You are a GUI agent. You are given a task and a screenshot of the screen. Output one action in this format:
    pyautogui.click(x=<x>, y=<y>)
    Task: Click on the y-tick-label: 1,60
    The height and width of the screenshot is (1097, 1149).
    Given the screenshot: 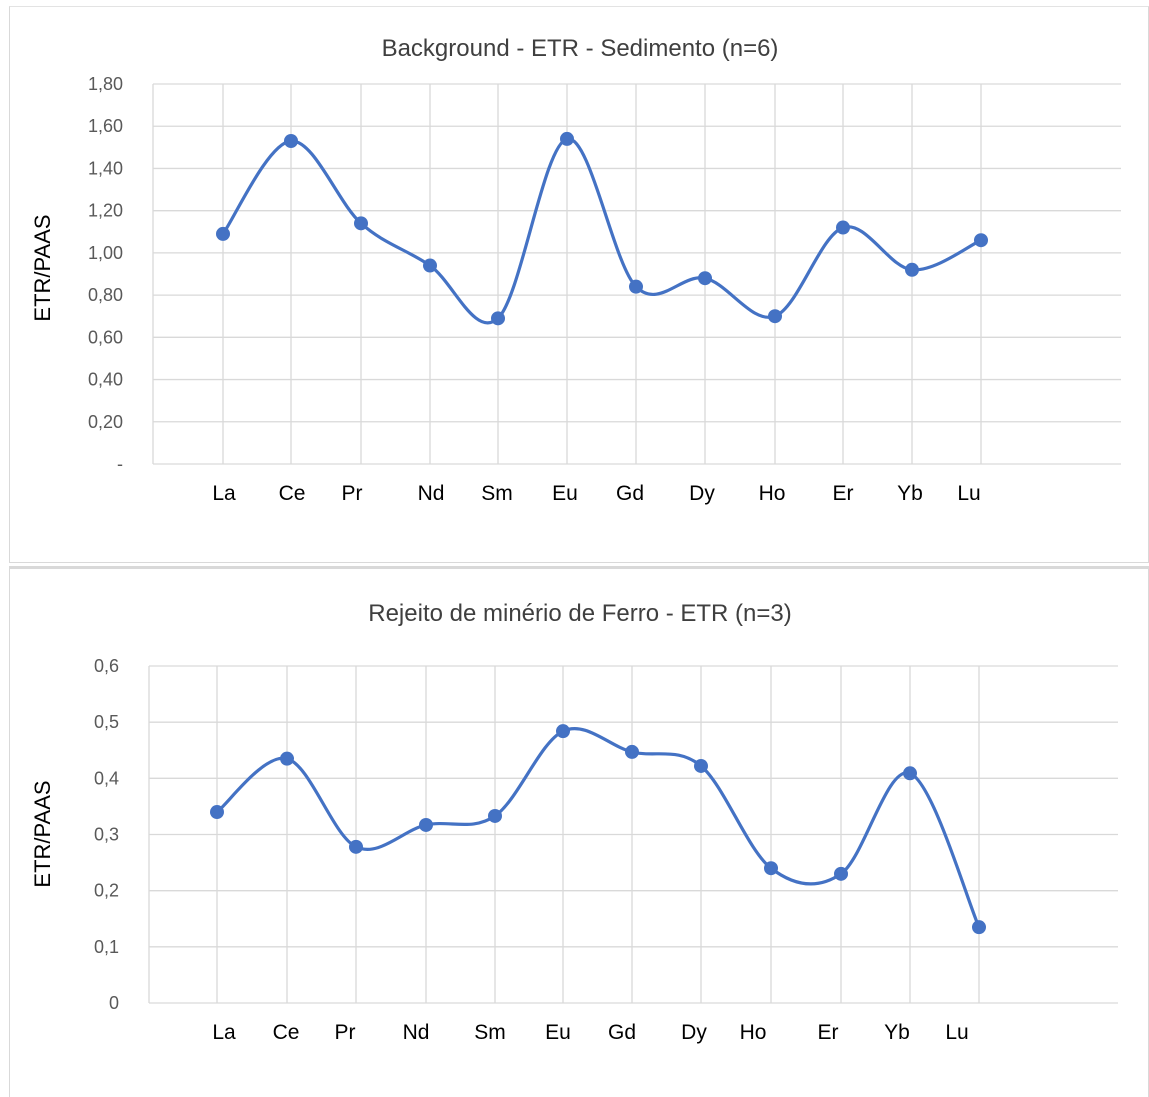 What is the action you would take?
    pyautogui.click(x=105, y=126)
    